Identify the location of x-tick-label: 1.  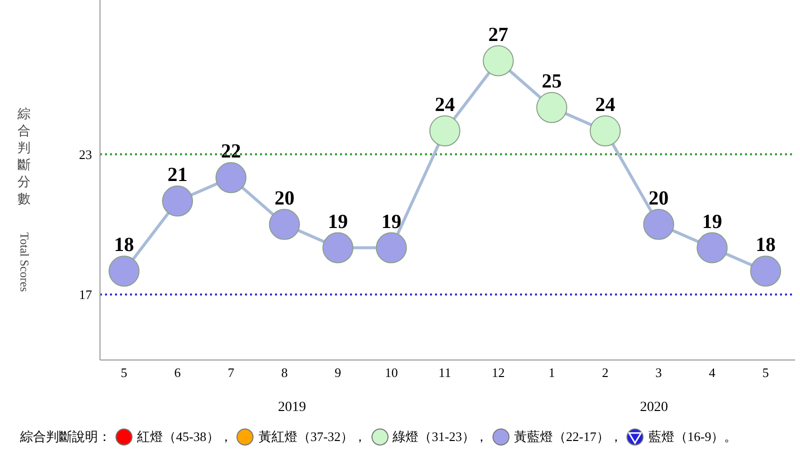
(551, 372).